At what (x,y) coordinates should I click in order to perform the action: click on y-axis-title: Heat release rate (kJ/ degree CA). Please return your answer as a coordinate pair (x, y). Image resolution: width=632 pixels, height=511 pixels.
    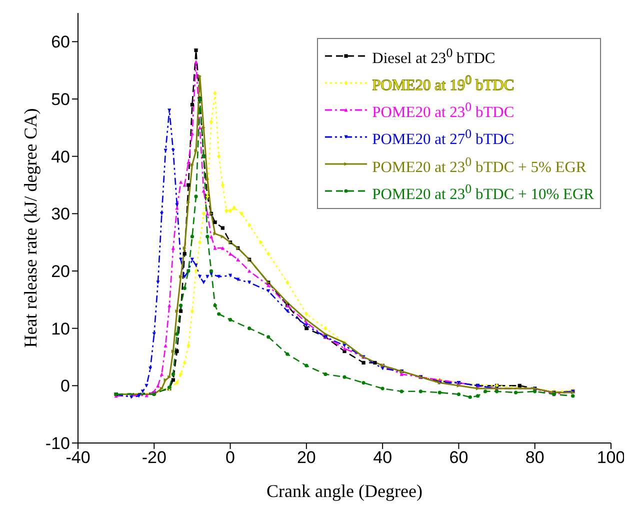
    Looking at the image, I should click on (30, 228).